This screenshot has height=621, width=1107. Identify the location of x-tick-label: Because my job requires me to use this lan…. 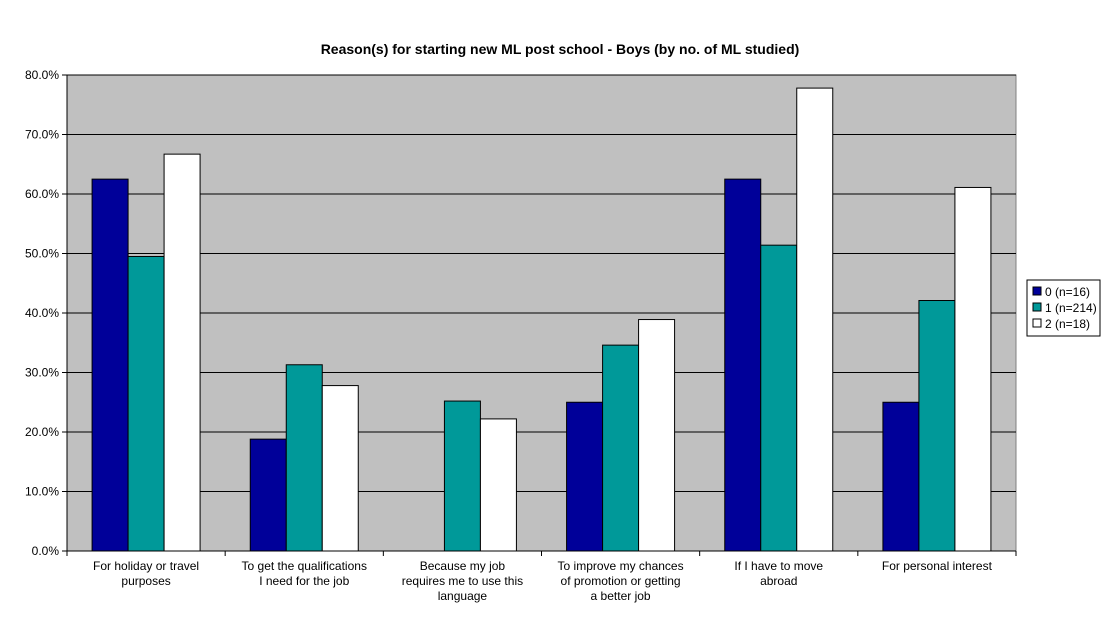
(462, 581).